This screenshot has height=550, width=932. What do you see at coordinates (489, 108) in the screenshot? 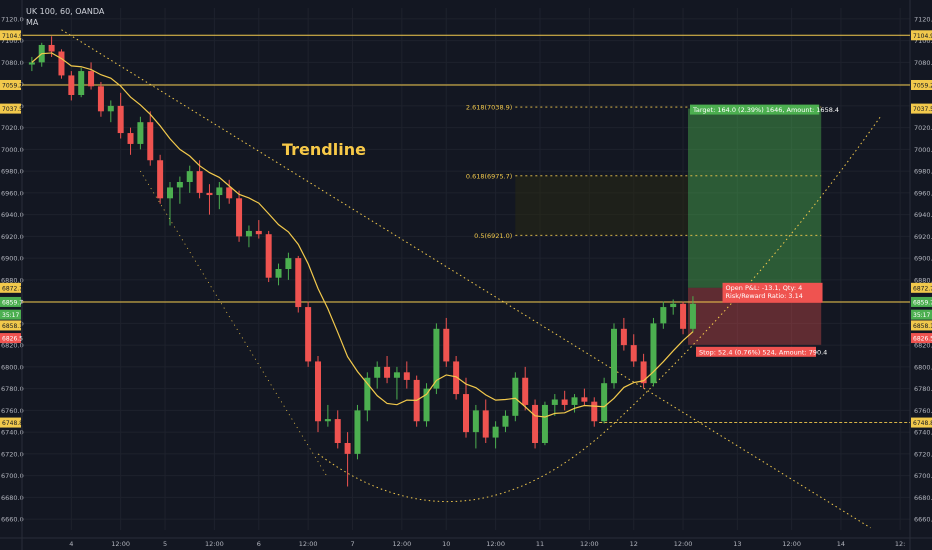
I see `fib-level-label: 2.618(7038.9)` at bounding box center [489, 108].